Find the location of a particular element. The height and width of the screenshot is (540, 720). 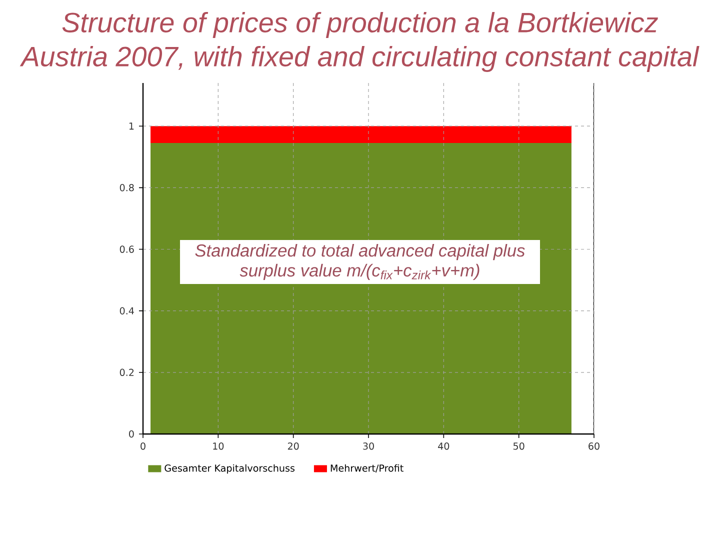

chart-title: Structure of prices of production a la Bortkiewicz is located at coordinates (360, 25).